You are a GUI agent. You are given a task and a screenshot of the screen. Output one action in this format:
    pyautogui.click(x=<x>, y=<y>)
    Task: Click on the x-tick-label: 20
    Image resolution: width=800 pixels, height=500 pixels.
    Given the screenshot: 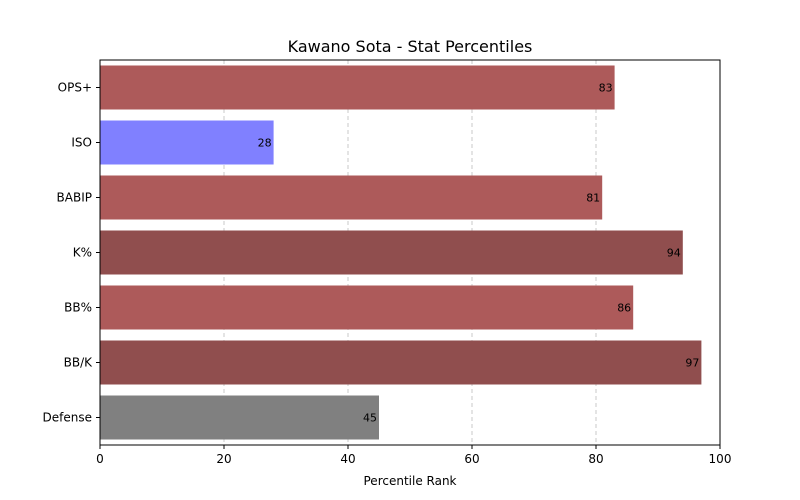 What is the action you would take?
    pyautogui.click(x=223, y=459)
    